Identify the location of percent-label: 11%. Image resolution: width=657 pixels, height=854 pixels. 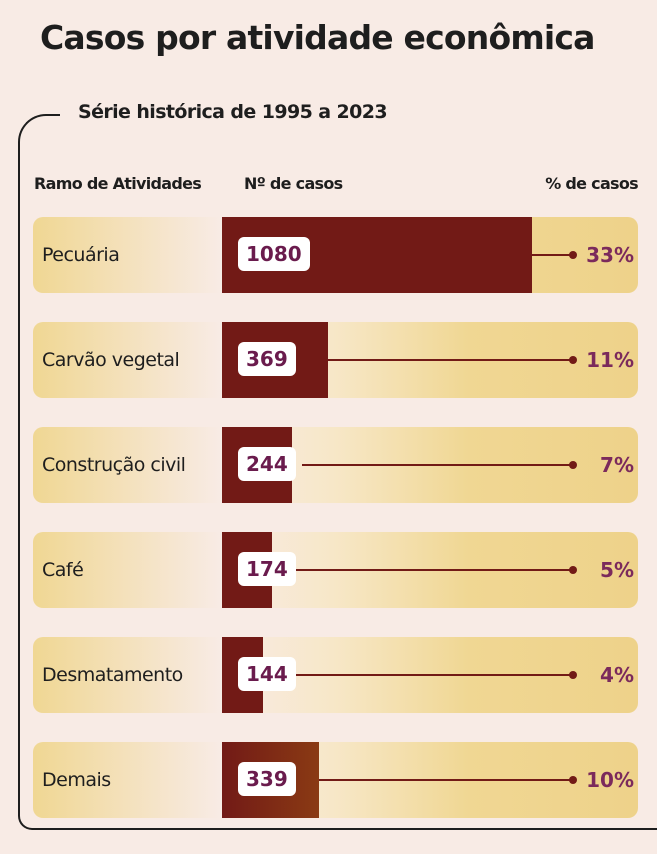
(610, 360).